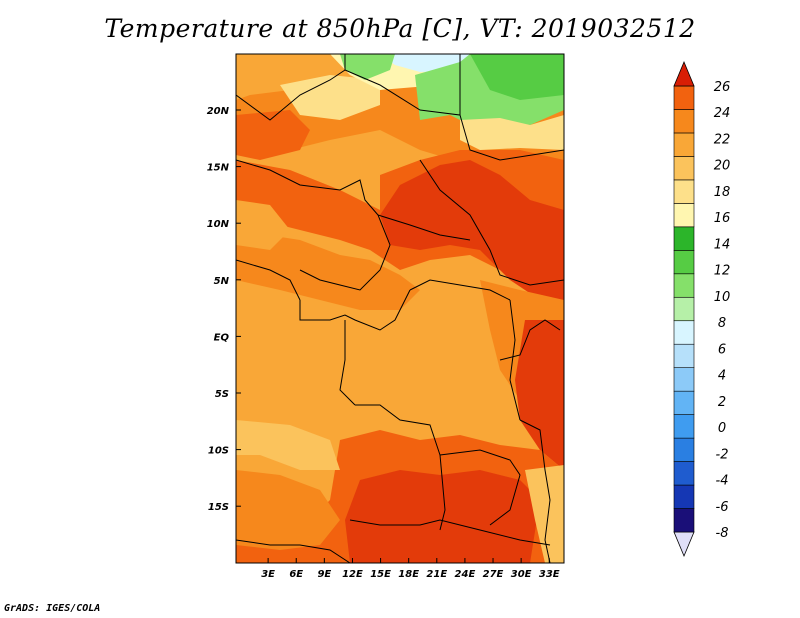  What do you see at coordinates (218, 111) in the screenshot?
I see `lat-label: 20N` at bounding box center [218, 111].